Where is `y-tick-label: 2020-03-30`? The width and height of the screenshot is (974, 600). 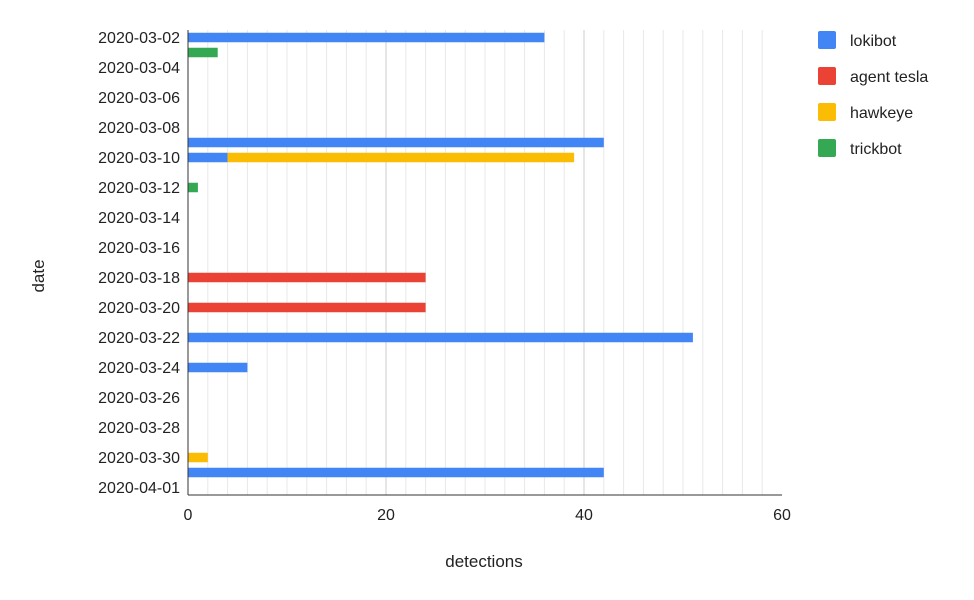
y-tick-label: 2020-03-30 is located at coordinates (139, 458).